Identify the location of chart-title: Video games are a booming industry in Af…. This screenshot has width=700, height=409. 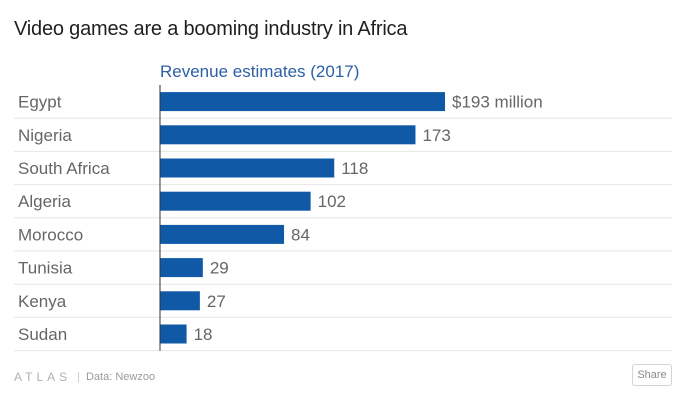
(211, 29).